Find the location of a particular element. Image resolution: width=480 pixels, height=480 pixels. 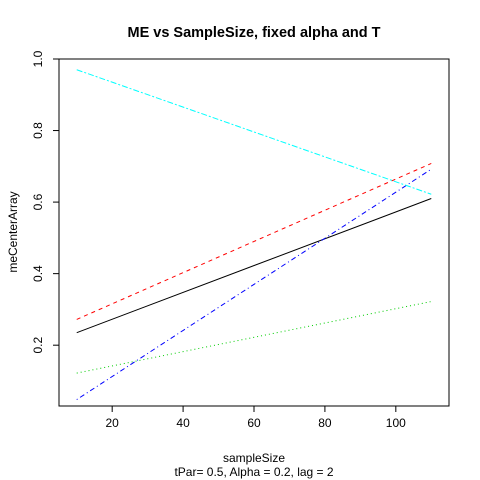

y-tick-label: 0.2 is located at coordinates (38, 345).